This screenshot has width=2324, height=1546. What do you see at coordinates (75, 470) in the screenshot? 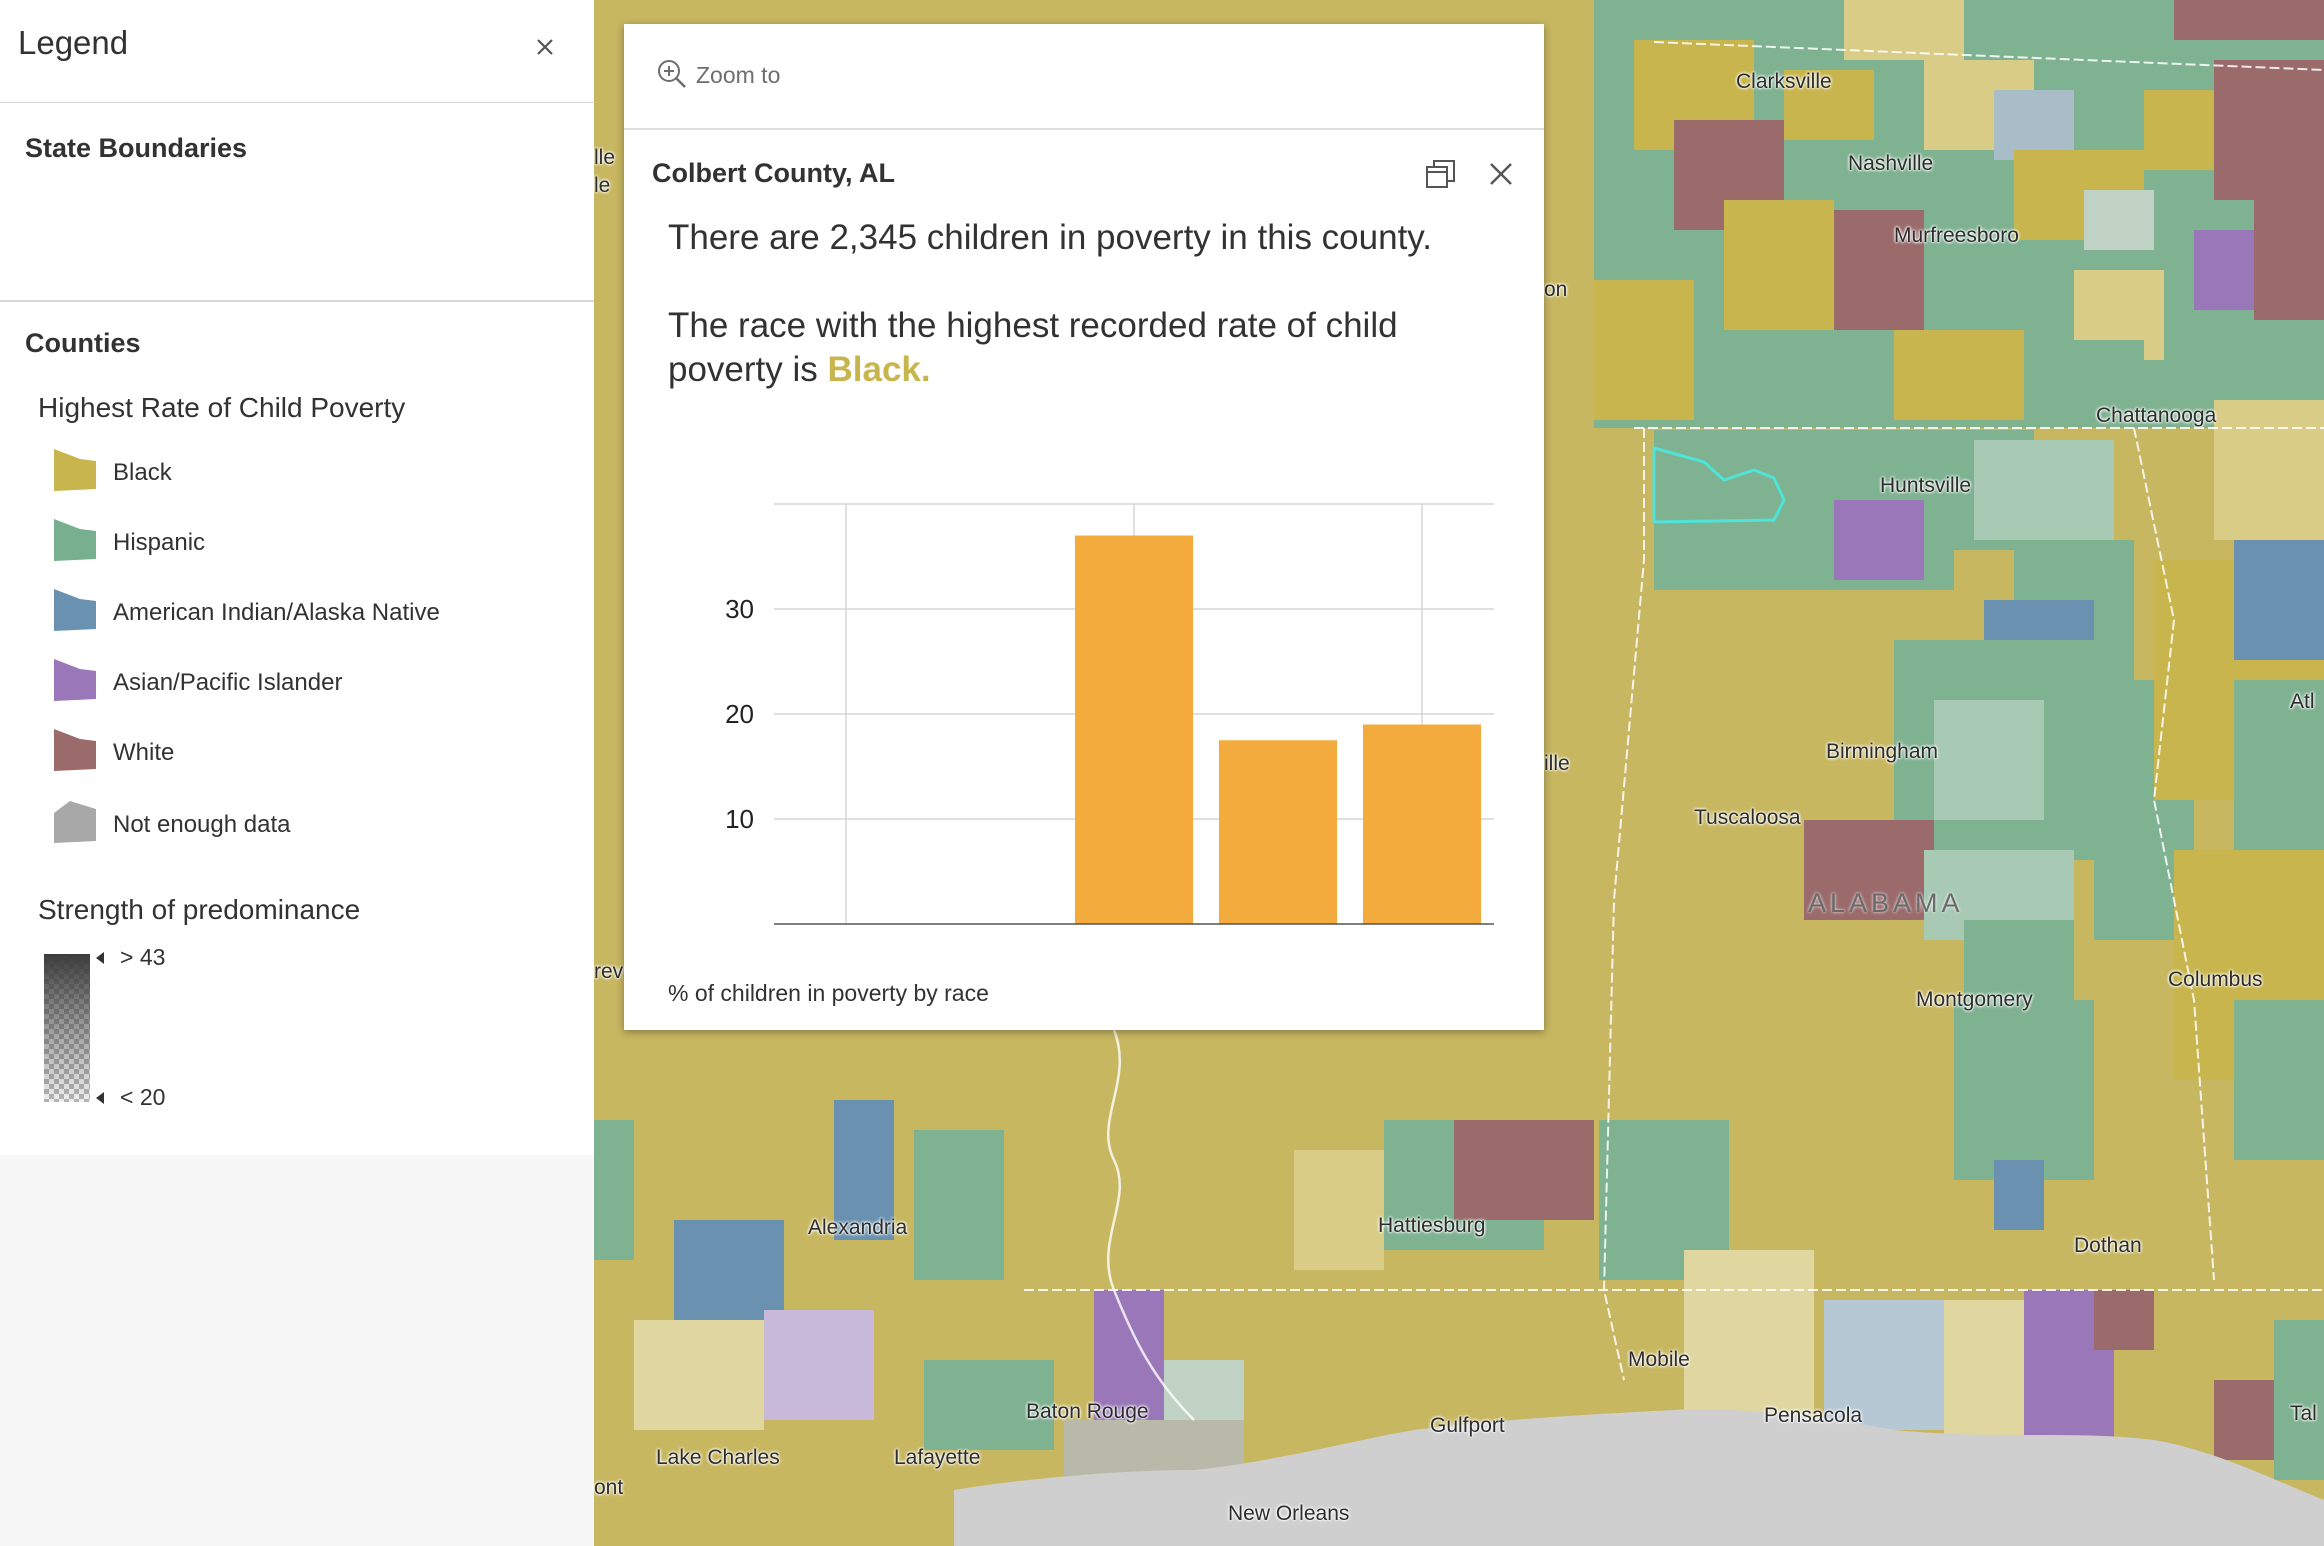
I see `black-swatch-icon` at bounding box center [75, 470].